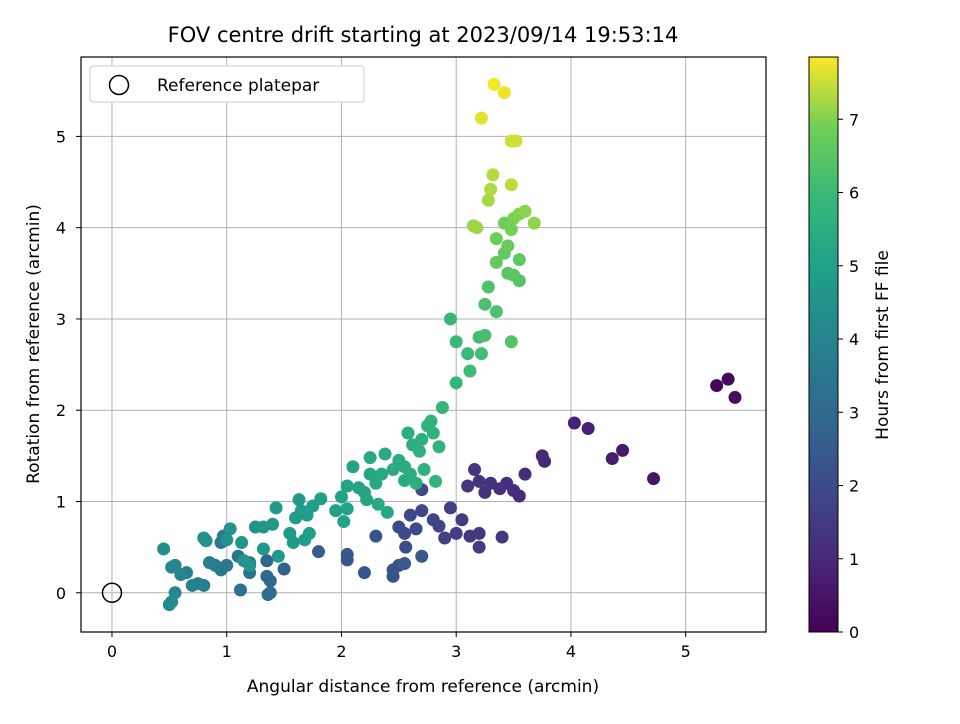 This screenshot has width=960, height=724. I want to click on x-tick-label: 1, so click(227, 651).